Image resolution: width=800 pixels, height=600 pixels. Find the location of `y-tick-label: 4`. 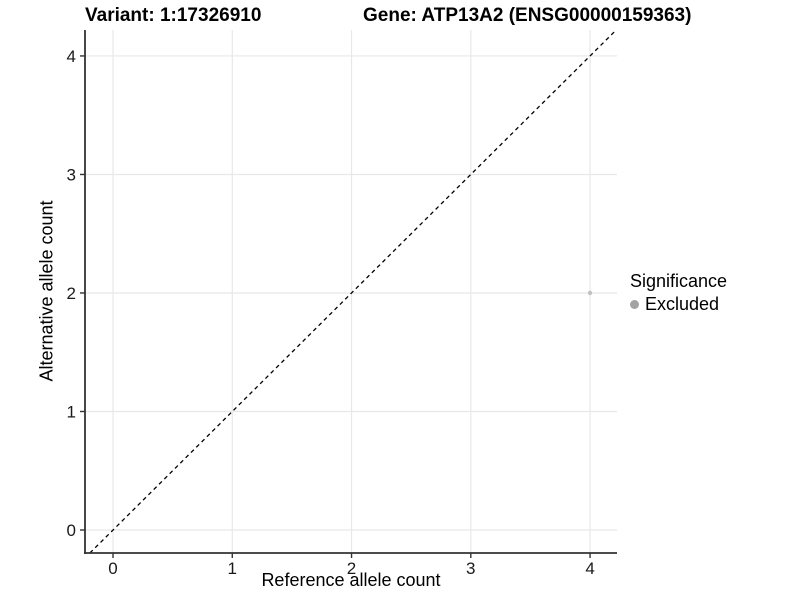

y-tick-label: 4 is located at coordinates (71, 56).